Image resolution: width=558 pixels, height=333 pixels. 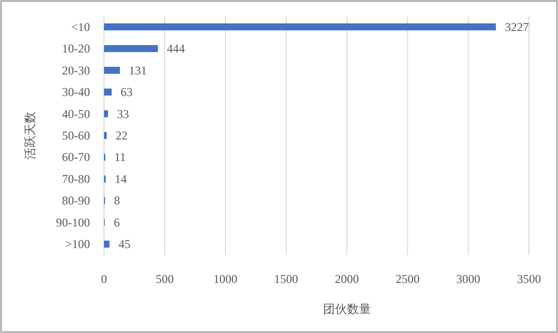 I want to click on data-label: 6, so click(x=117, y=222).